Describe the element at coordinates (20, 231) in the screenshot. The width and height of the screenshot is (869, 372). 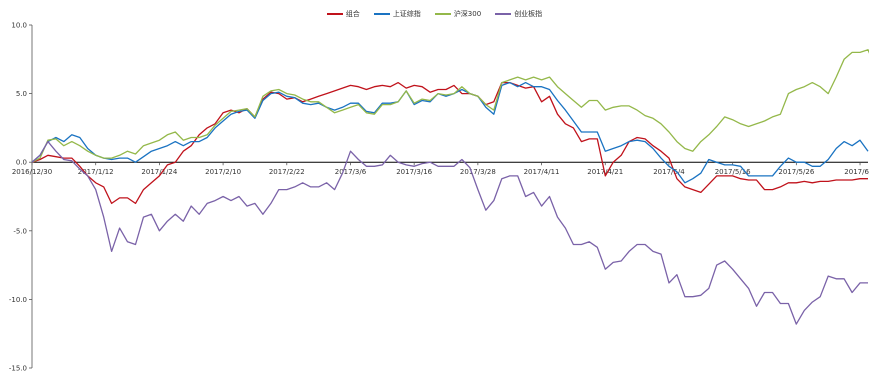
I see `y-tick-label: -5.0` at that location.